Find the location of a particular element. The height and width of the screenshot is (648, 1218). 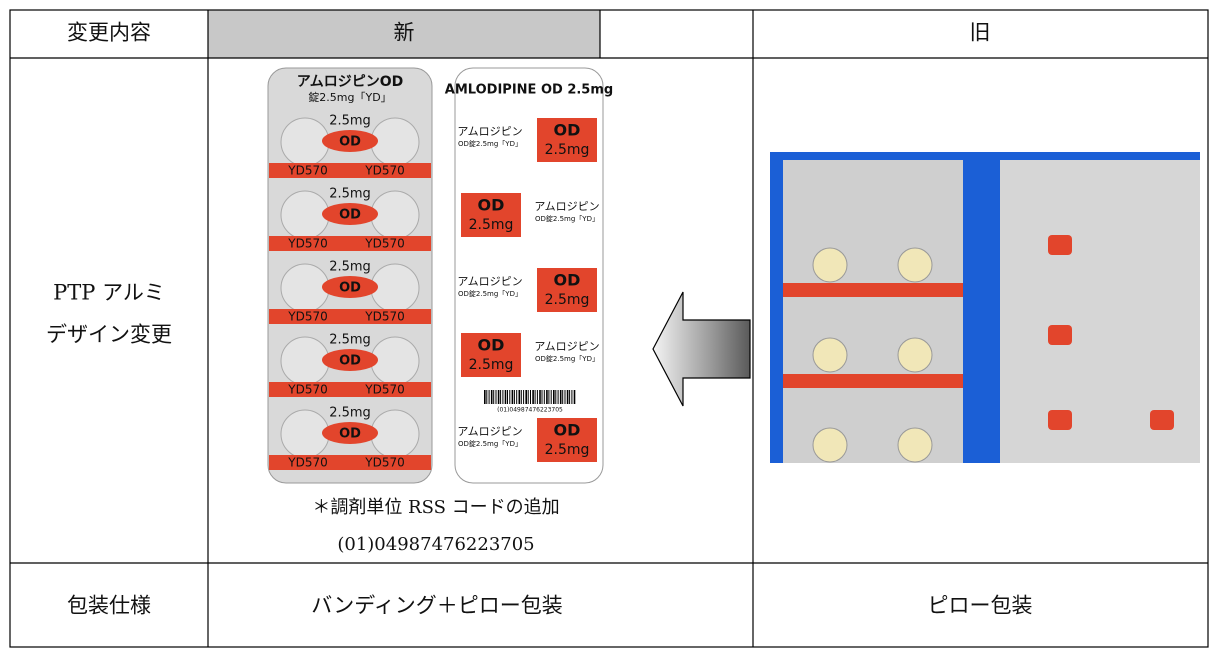

note-text: ＊調剤単位 RSS コードの追加 is located at coordinates (435, 507).